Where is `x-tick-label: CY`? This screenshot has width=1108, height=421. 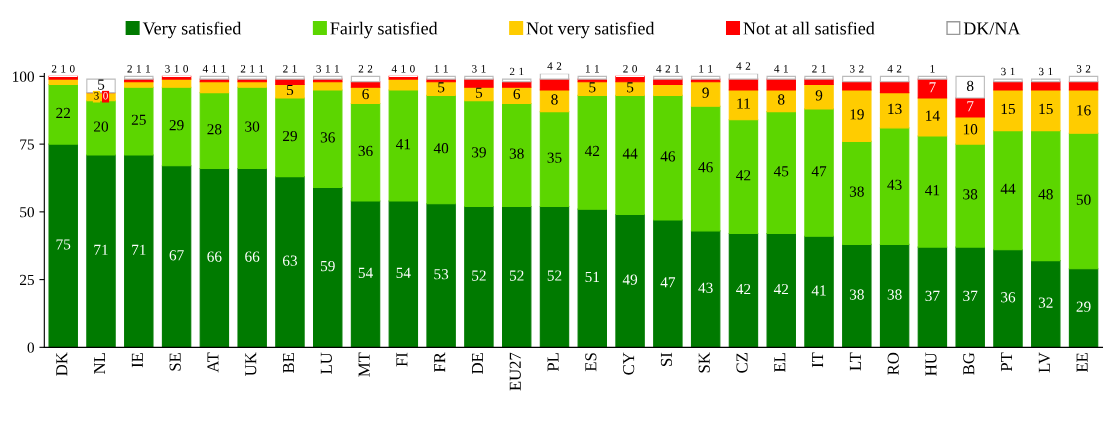 x-tick-label: CY is located at coordinates (629, 363).